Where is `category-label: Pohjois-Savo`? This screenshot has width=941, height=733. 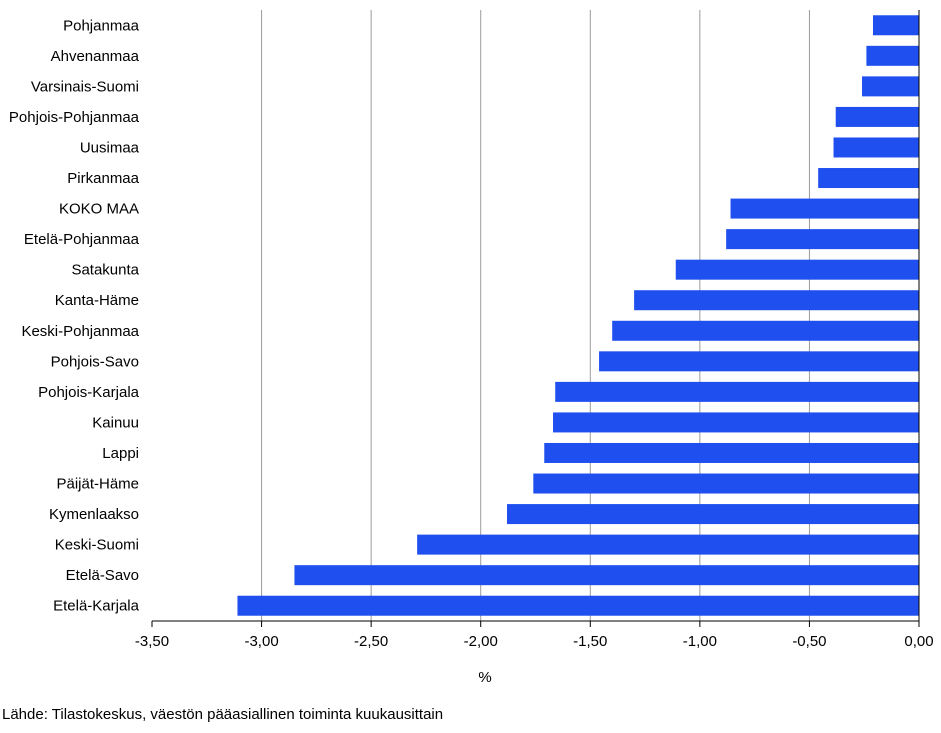 category-label: Pohjois-Savo is located at coordinates (95, 361).